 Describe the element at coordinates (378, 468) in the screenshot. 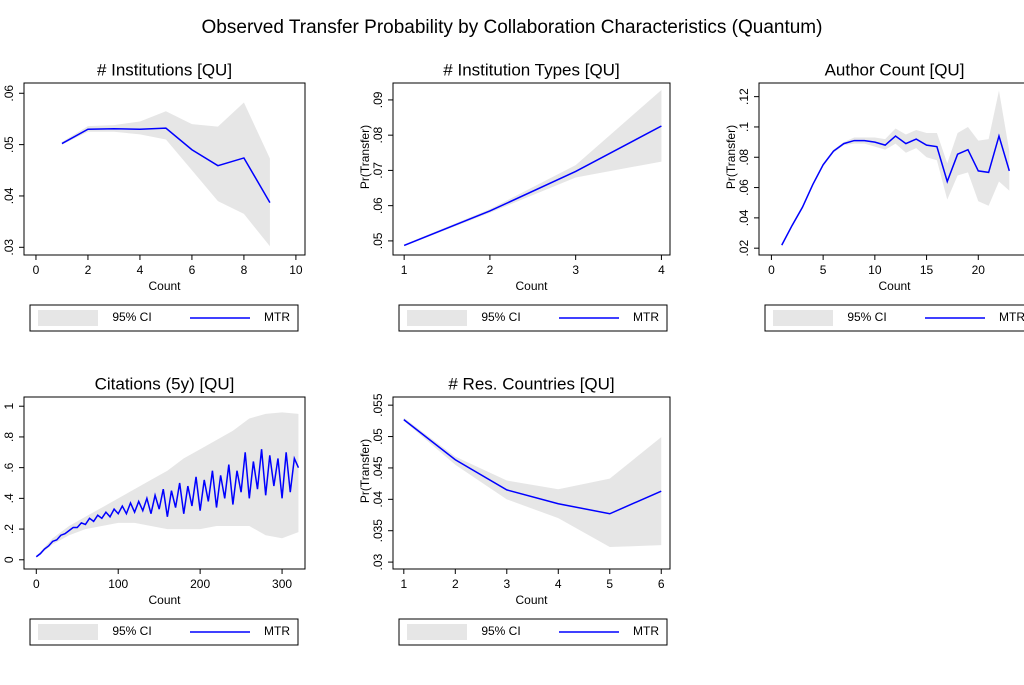

I see `y-tick-label: .045` at that location.